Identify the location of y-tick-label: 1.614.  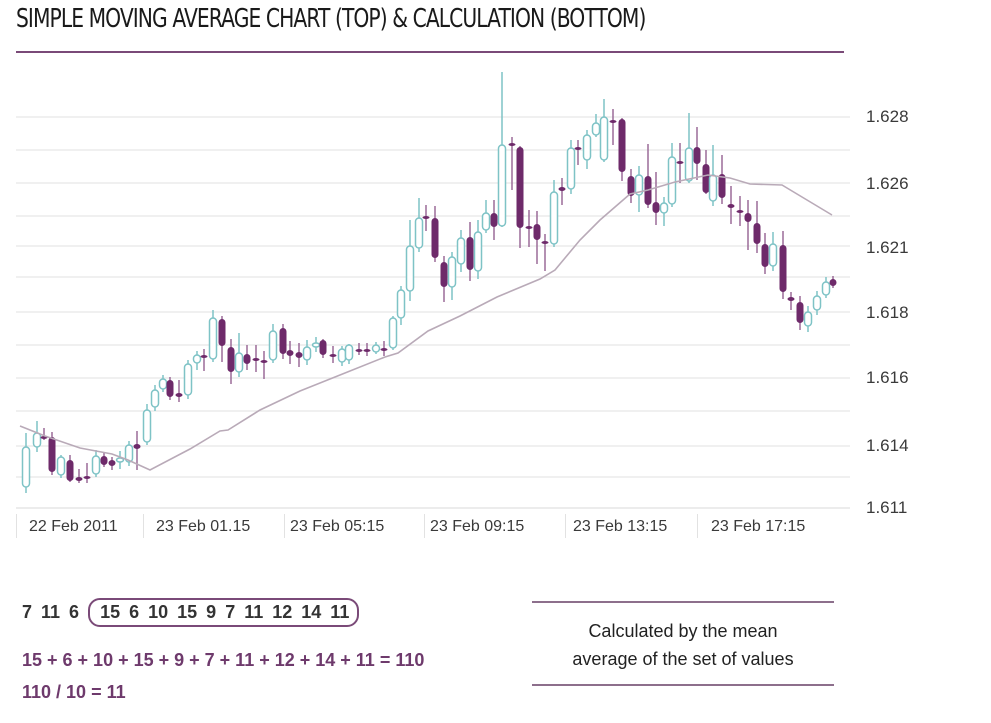
(887, 445).